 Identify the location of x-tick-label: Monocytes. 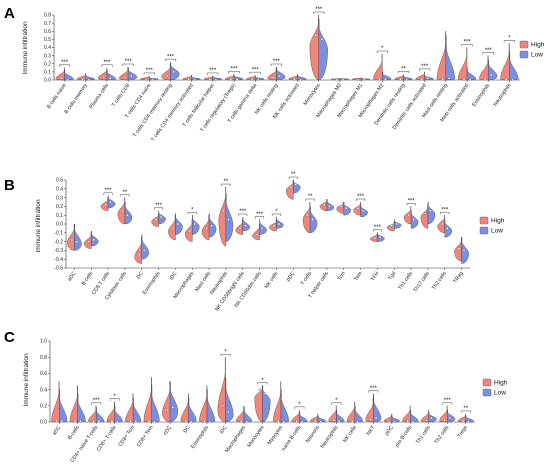
(313, 94).